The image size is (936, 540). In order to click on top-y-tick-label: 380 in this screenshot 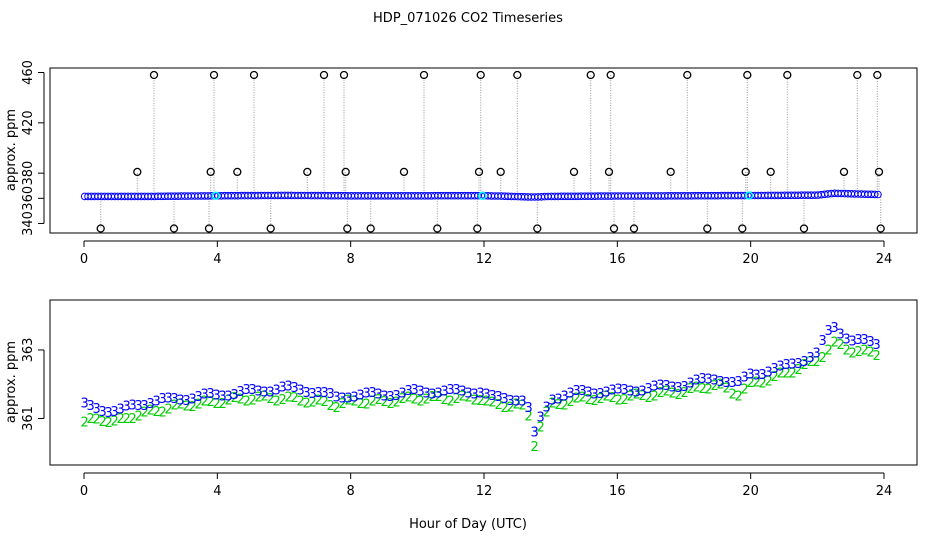, I will do `click(28, 173)`.